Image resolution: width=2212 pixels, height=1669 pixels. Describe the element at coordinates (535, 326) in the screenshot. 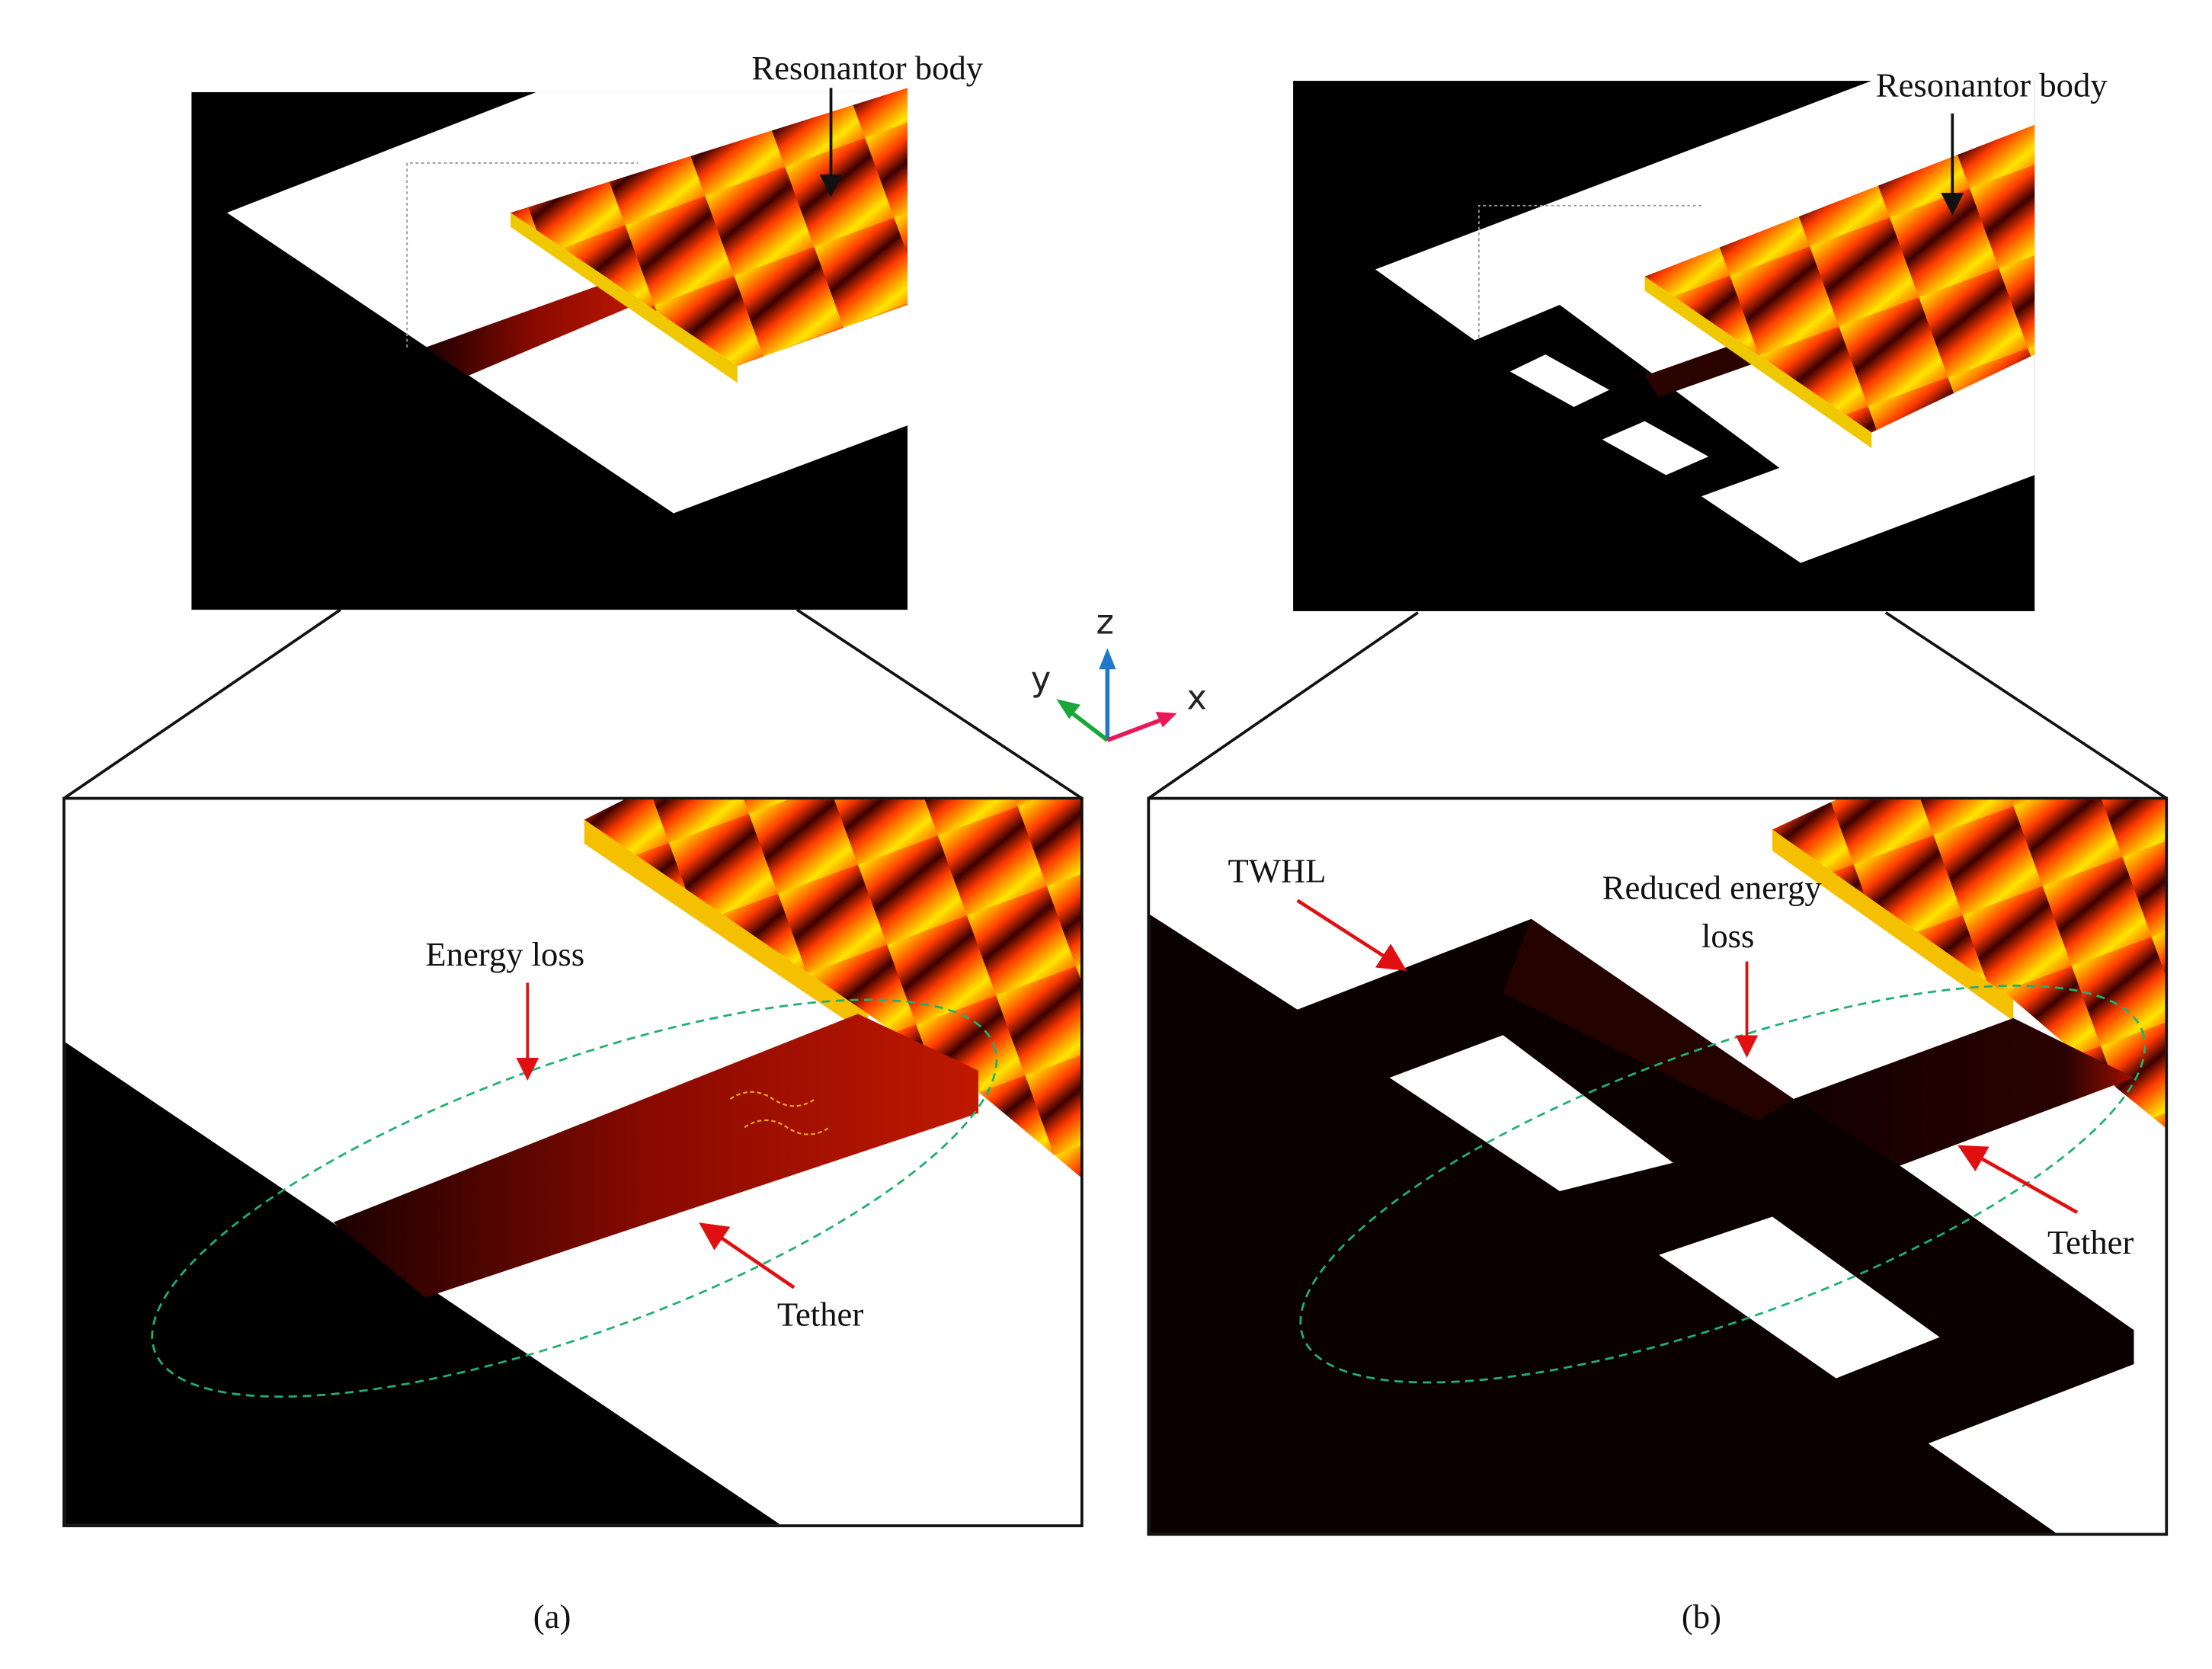

I see `tether-a-small` at that location.